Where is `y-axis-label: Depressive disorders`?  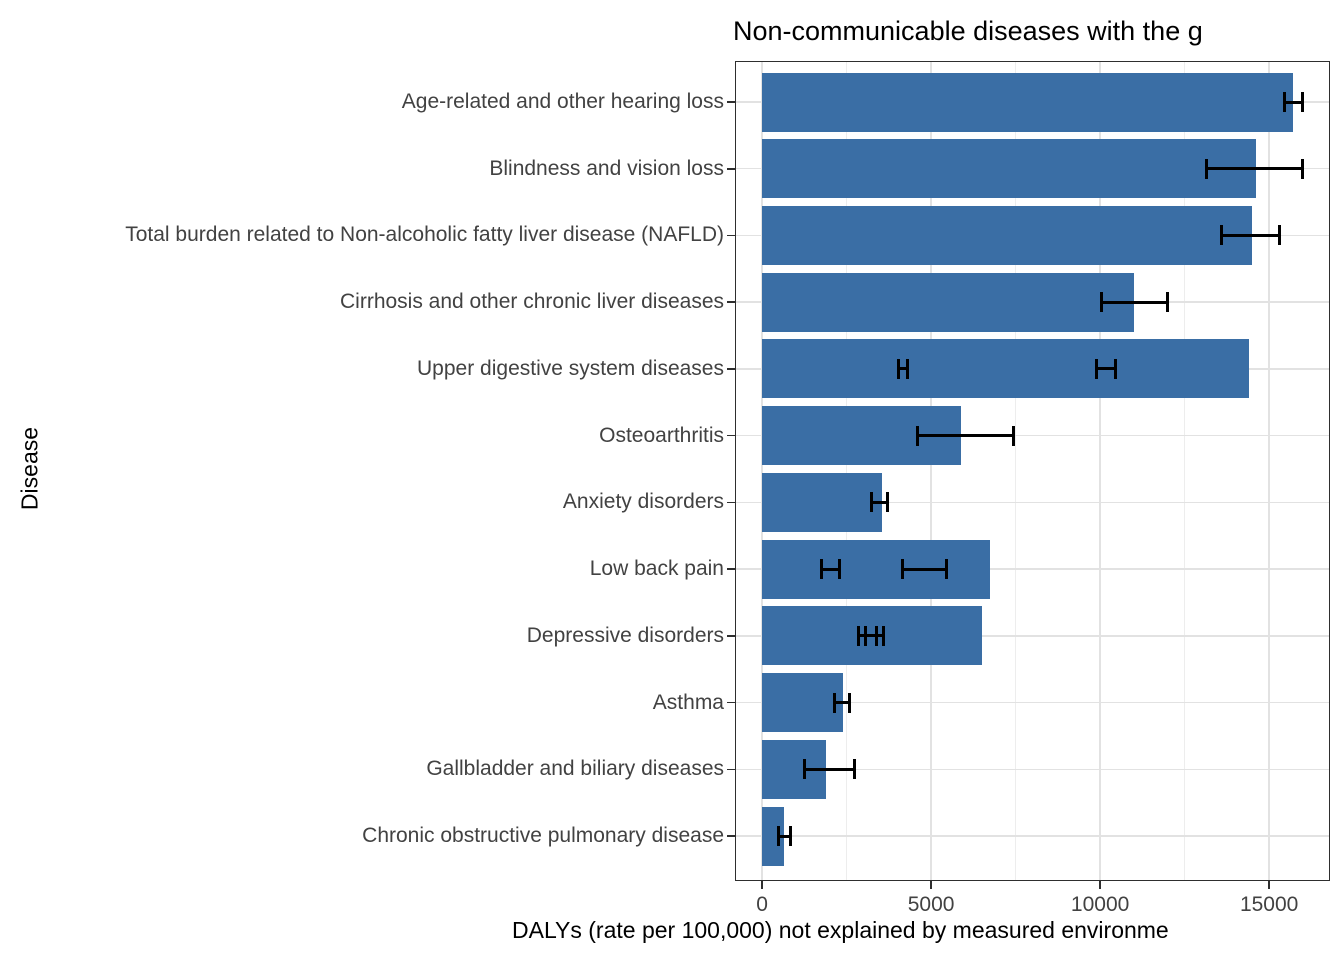
y-axis-label: Depressive disorders is located at coordinates (625, 635).